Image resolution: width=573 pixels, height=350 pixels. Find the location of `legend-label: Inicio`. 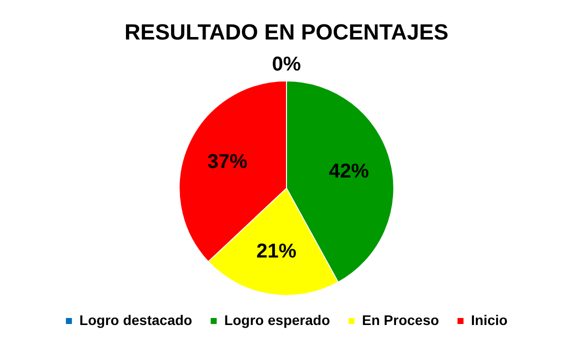

legend-label: Inicio is located at coordinates (489, 320).